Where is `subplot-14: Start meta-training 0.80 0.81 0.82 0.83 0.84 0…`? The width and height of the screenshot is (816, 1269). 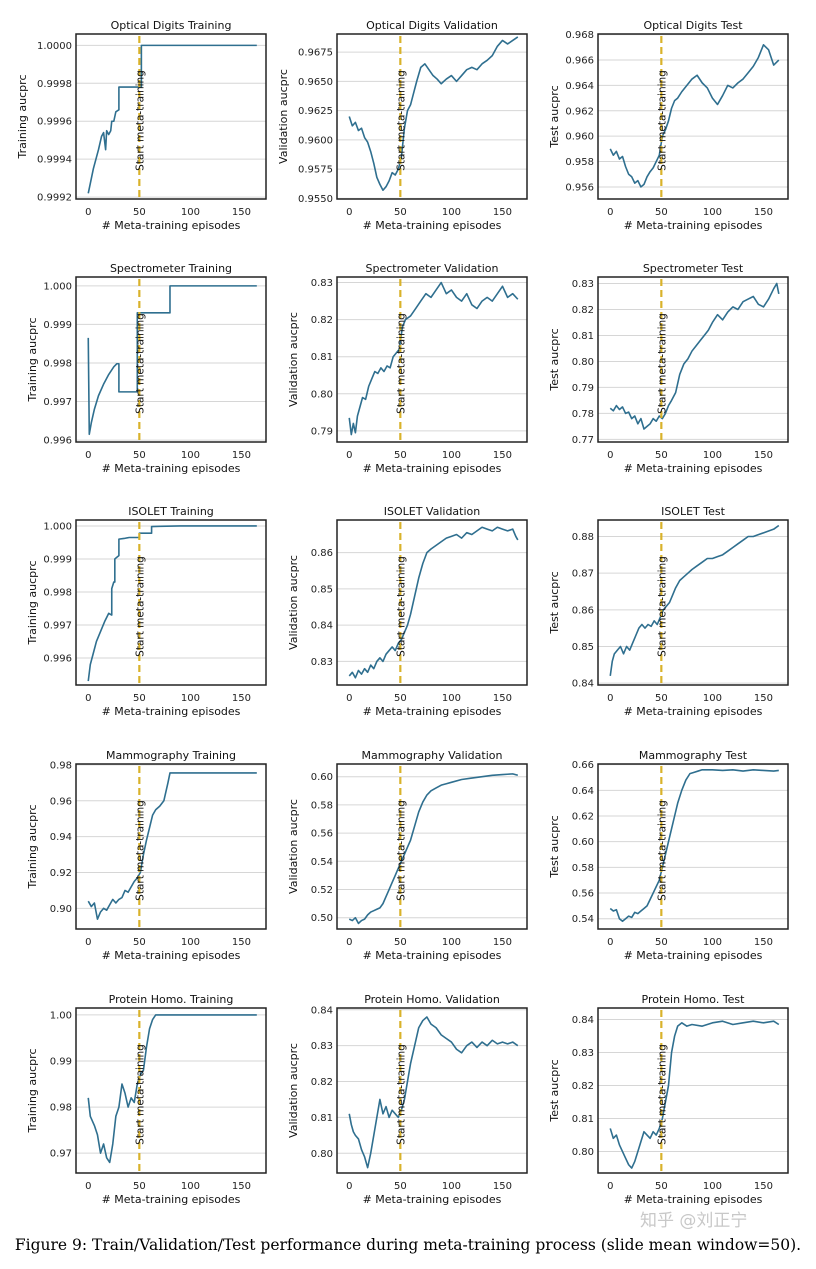
subplot-14: Start meta-training 0.80 0.81 0.82 0.83 0.84 0… is located at coordinates (407, 1099).